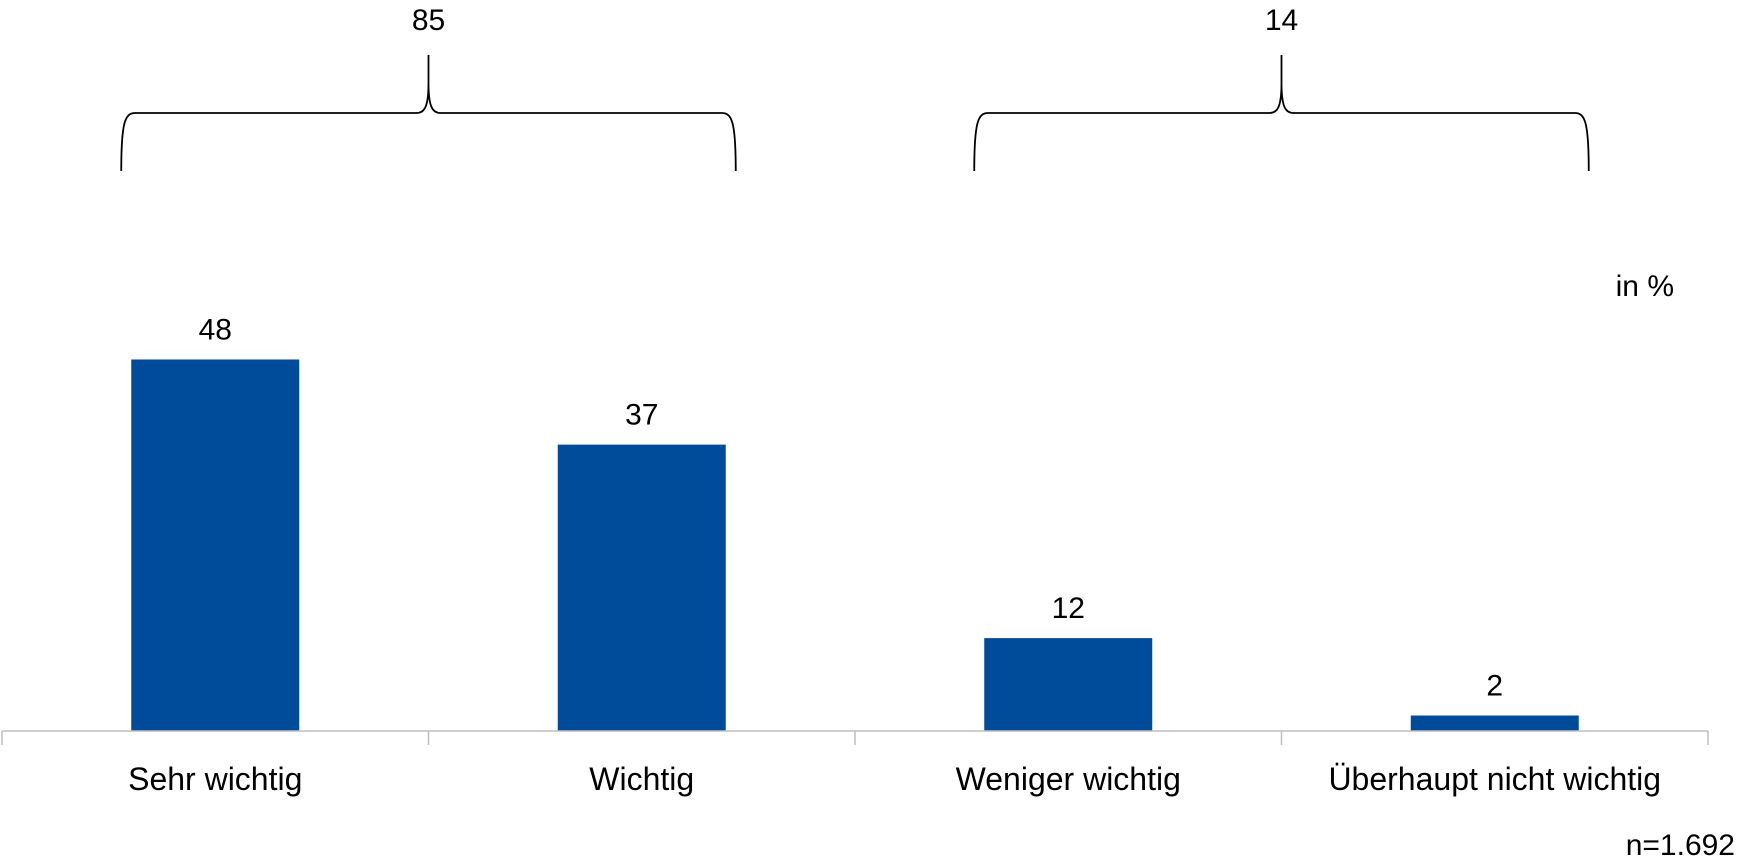 The height and width of the screenshot is (861, 1737). I want to click on category-label-uberhaupt-nicht-wichtig: Überhaupt nicht wichtig, so click(1494, 779).